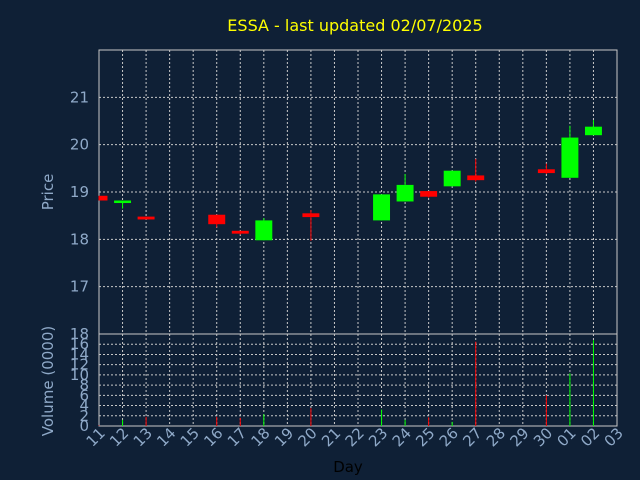 This screenshot has height=480, width=640. What do you see at coordinates (84, 426) in the screenshot?
I see `volume-tick-label: 0` at bounding box center [84, 426].